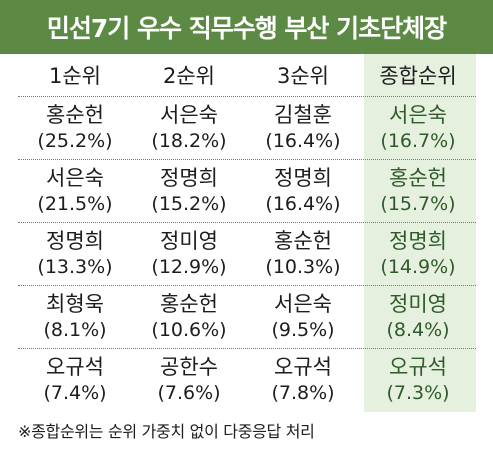 This screenshot has height=452, width=493. I want to click on cell-total-rank: 오규석 (7.3%), so click(418, 379).